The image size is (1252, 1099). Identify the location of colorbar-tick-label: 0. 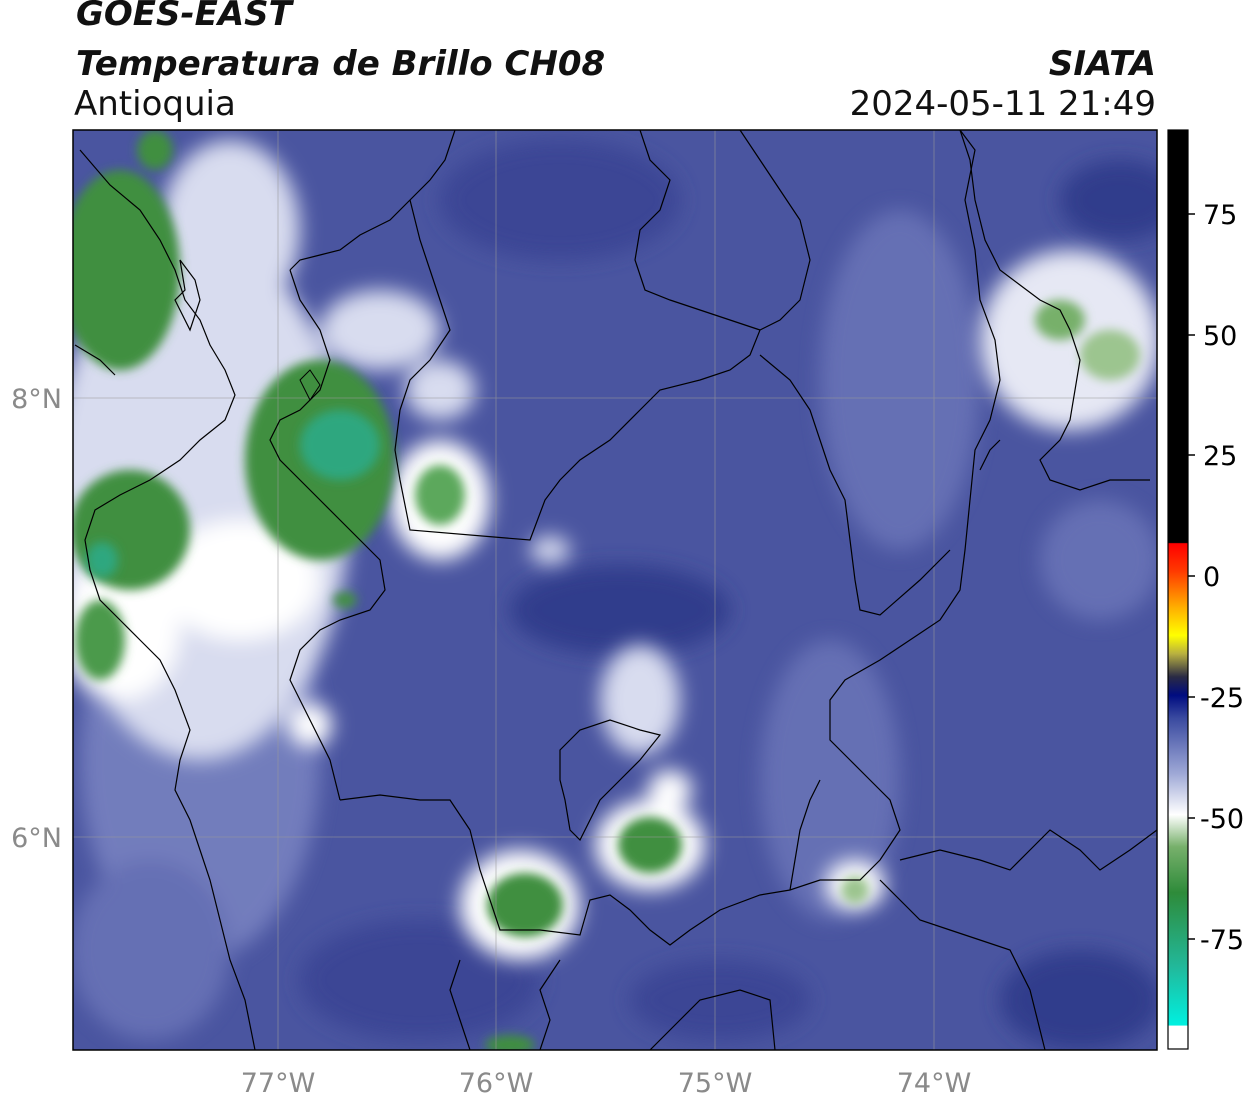
(1211, 577).